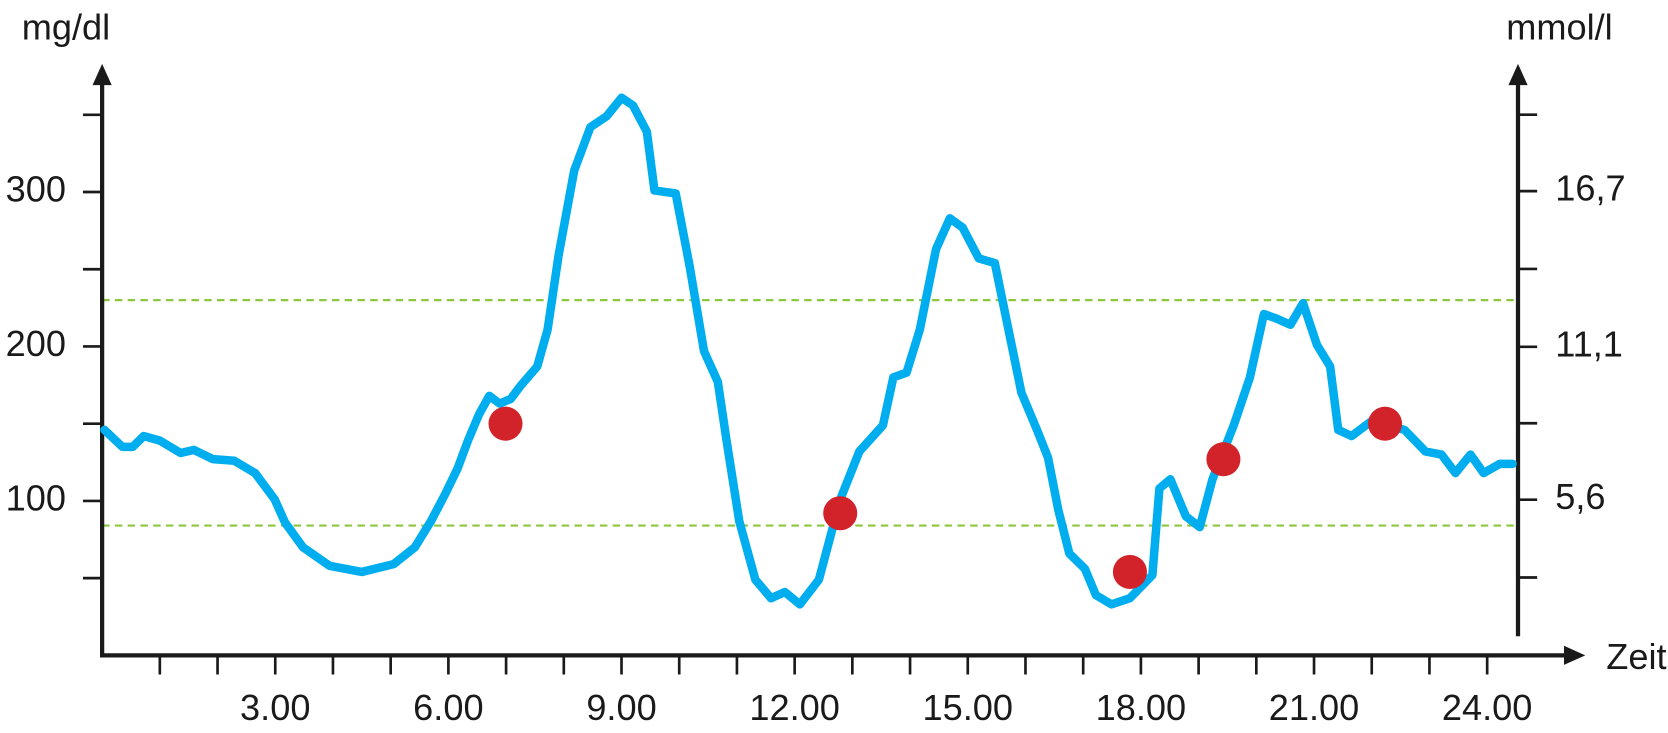  Describe the element at coordinates (448, 707) in the screenshot. I see `x-tick-label: 6.00` at that location.